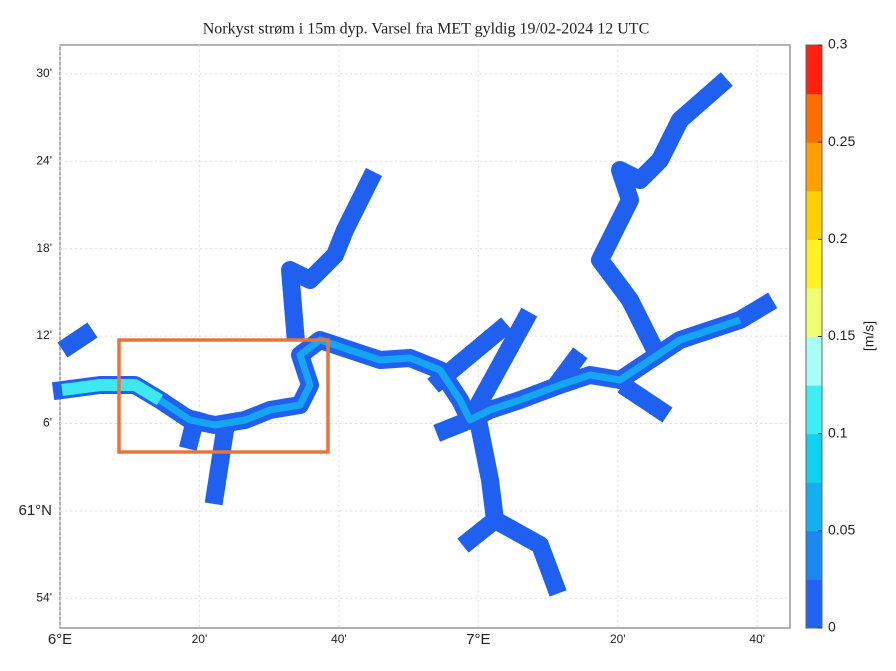 The height and width of the screenshot is (671, 896). What do you see at coordinates (60, 639) in the screenshot?
I see `lon-tick-label: 6°E` at bounding box center [60, 639].